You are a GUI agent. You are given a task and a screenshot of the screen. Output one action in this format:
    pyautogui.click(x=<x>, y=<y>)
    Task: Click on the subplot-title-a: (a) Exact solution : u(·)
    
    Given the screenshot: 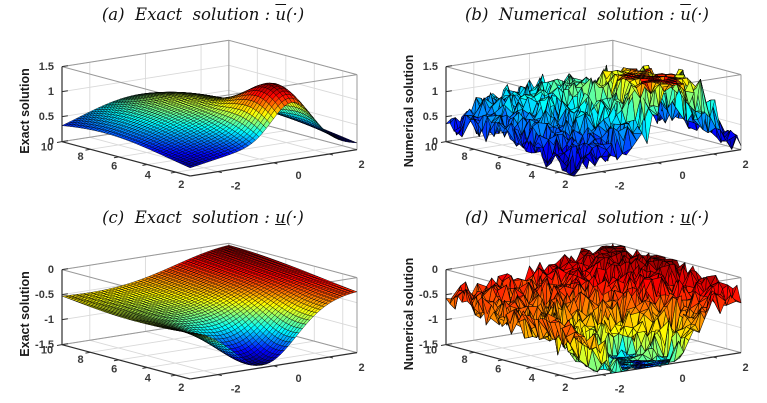 What is the action you would take?
    pyautogui.click(x=203, y=18)
    